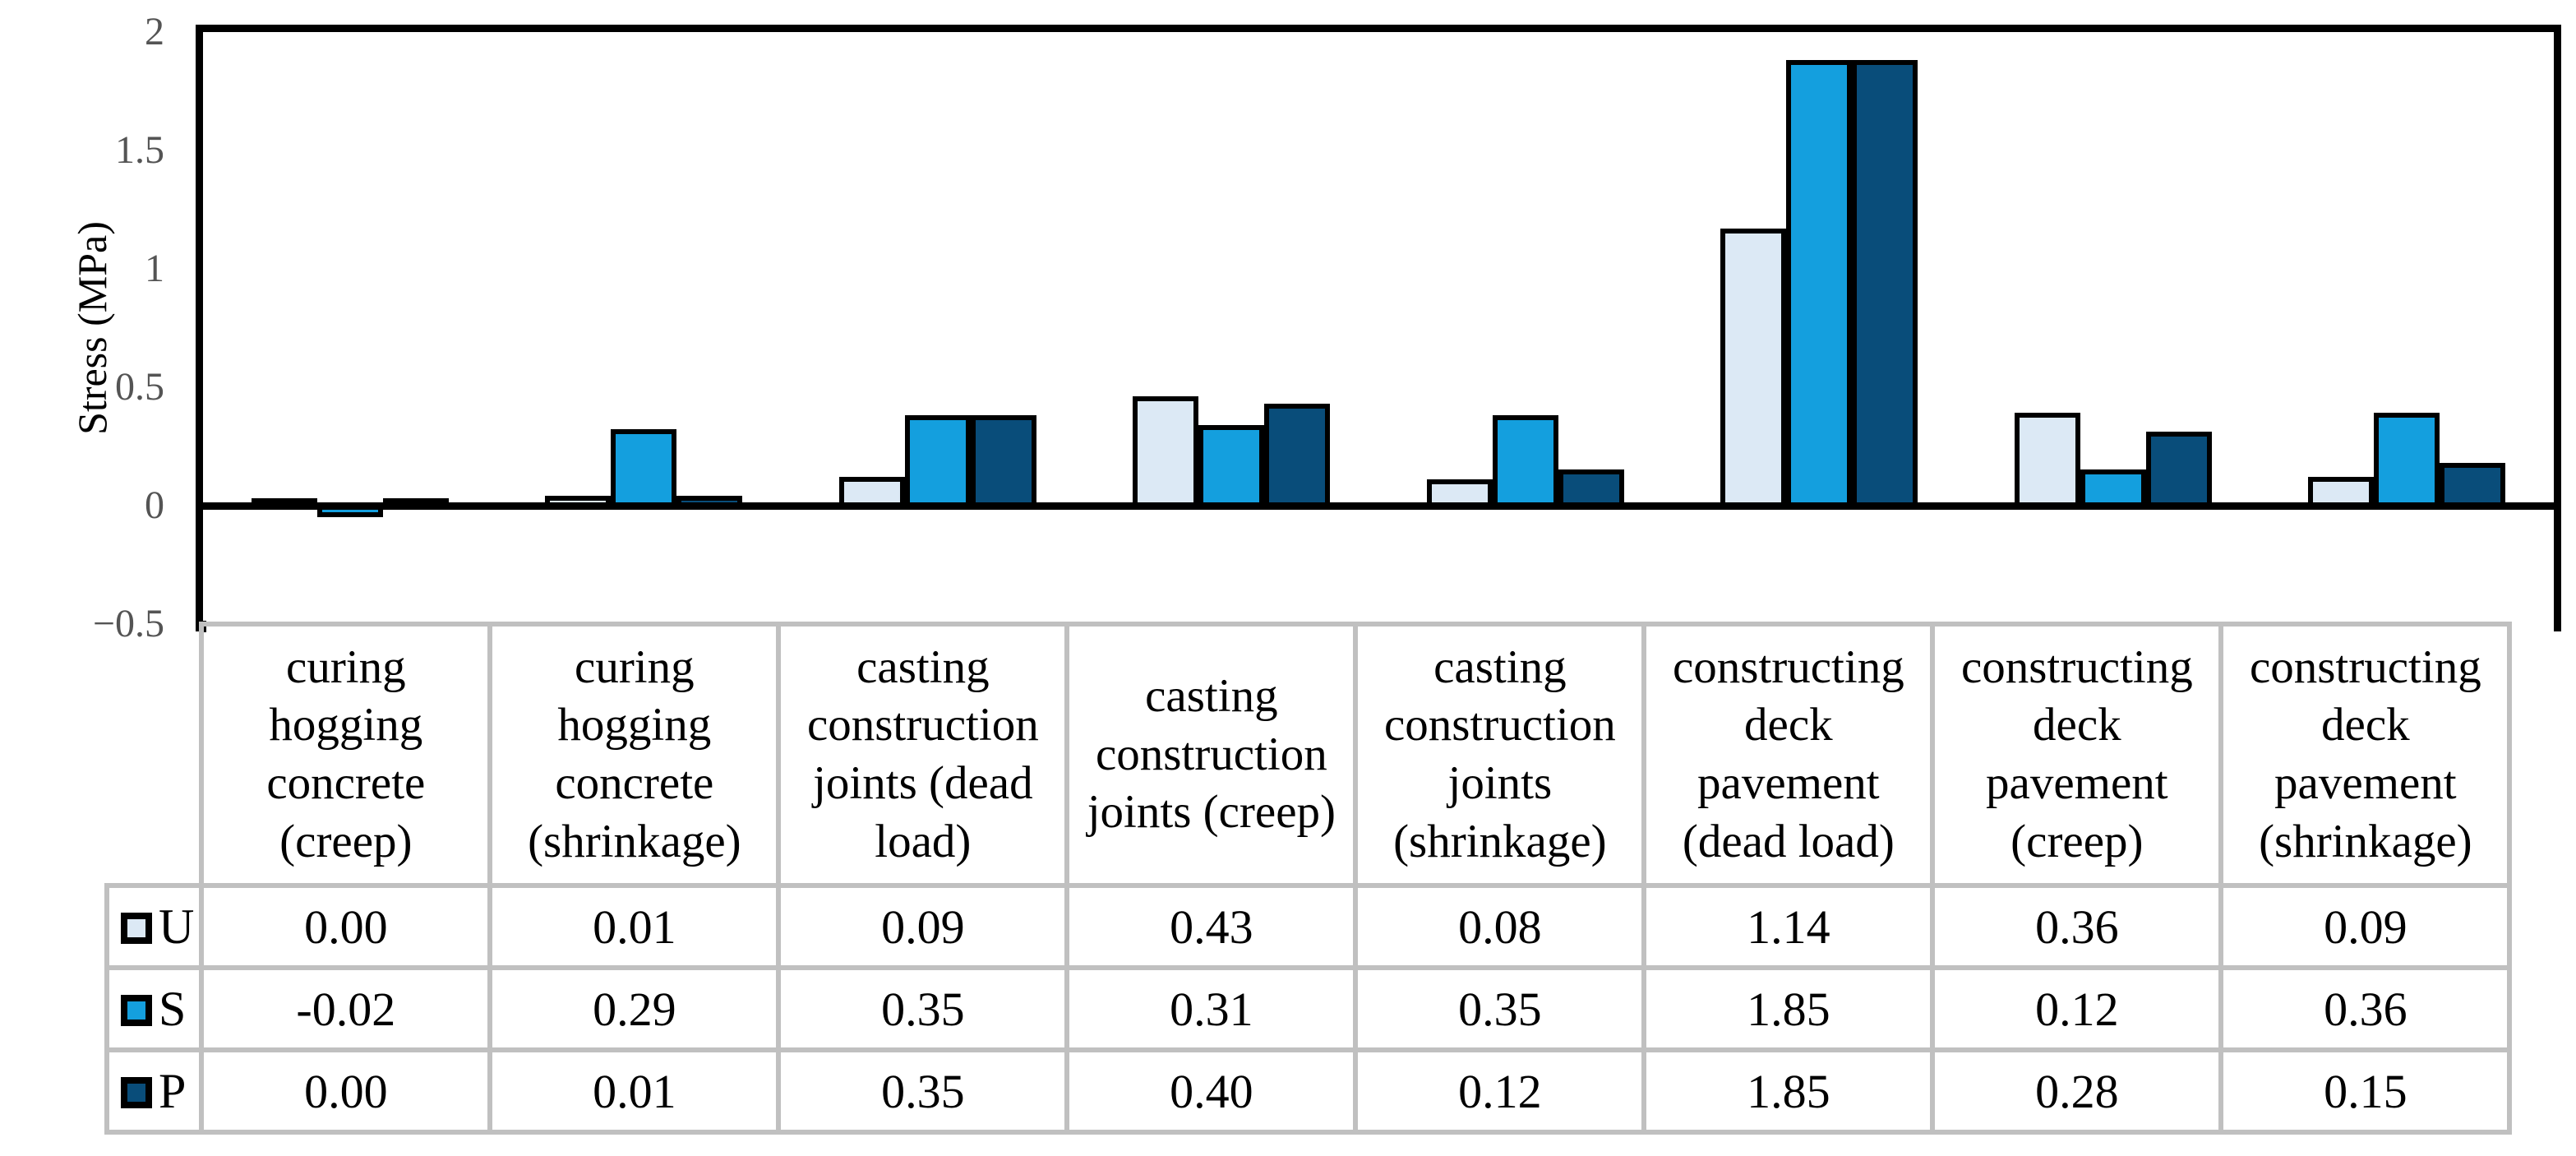 The image size is (2576, 1156). I want to click on value-cell: 0.28, so click(2077, 1091).